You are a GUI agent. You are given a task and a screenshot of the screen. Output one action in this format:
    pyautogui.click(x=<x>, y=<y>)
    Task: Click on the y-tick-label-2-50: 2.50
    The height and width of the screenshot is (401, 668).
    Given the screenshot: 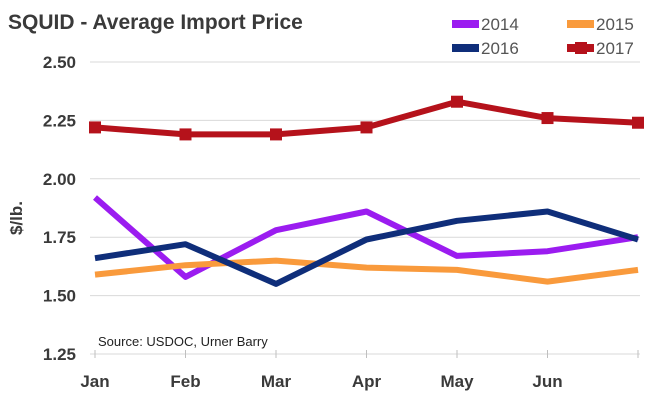 What is the action you would take?
    pyautogui.click(x=59, y=62)
    